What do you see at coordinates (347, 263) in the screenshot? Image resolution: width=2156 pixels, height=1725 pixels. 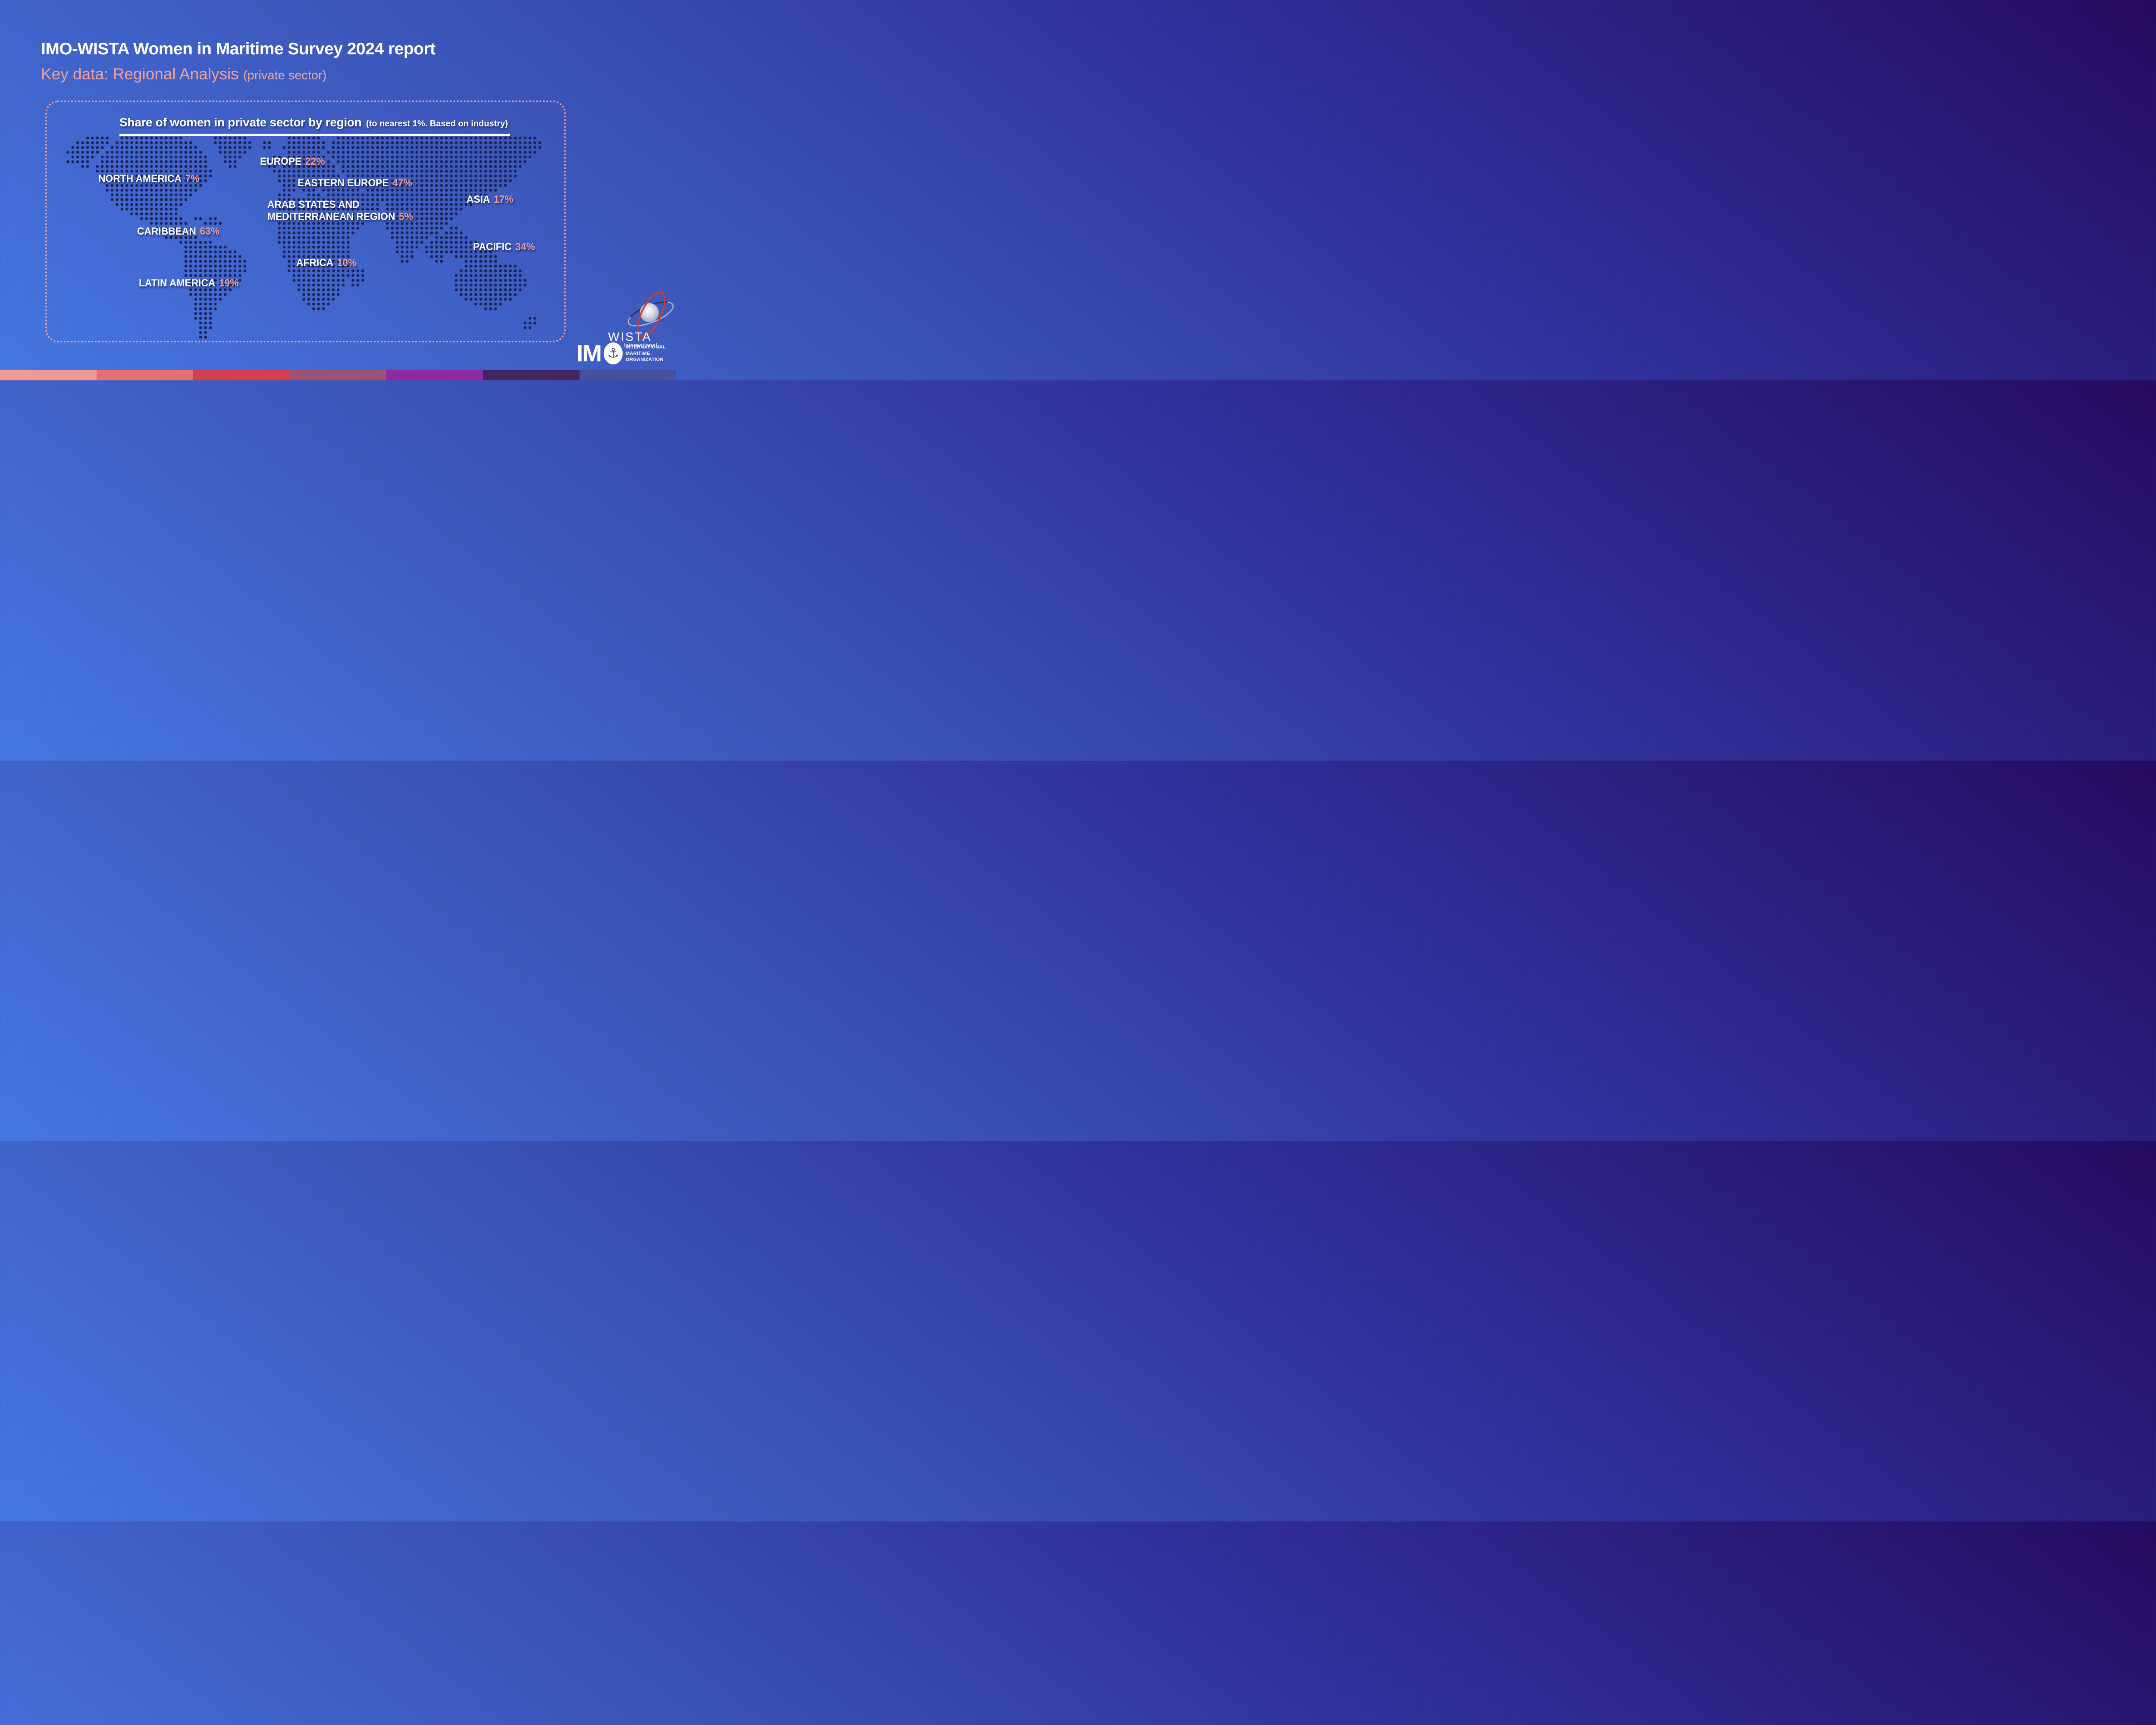 I see `region-value: 10%` at bounding box center [347, 263].